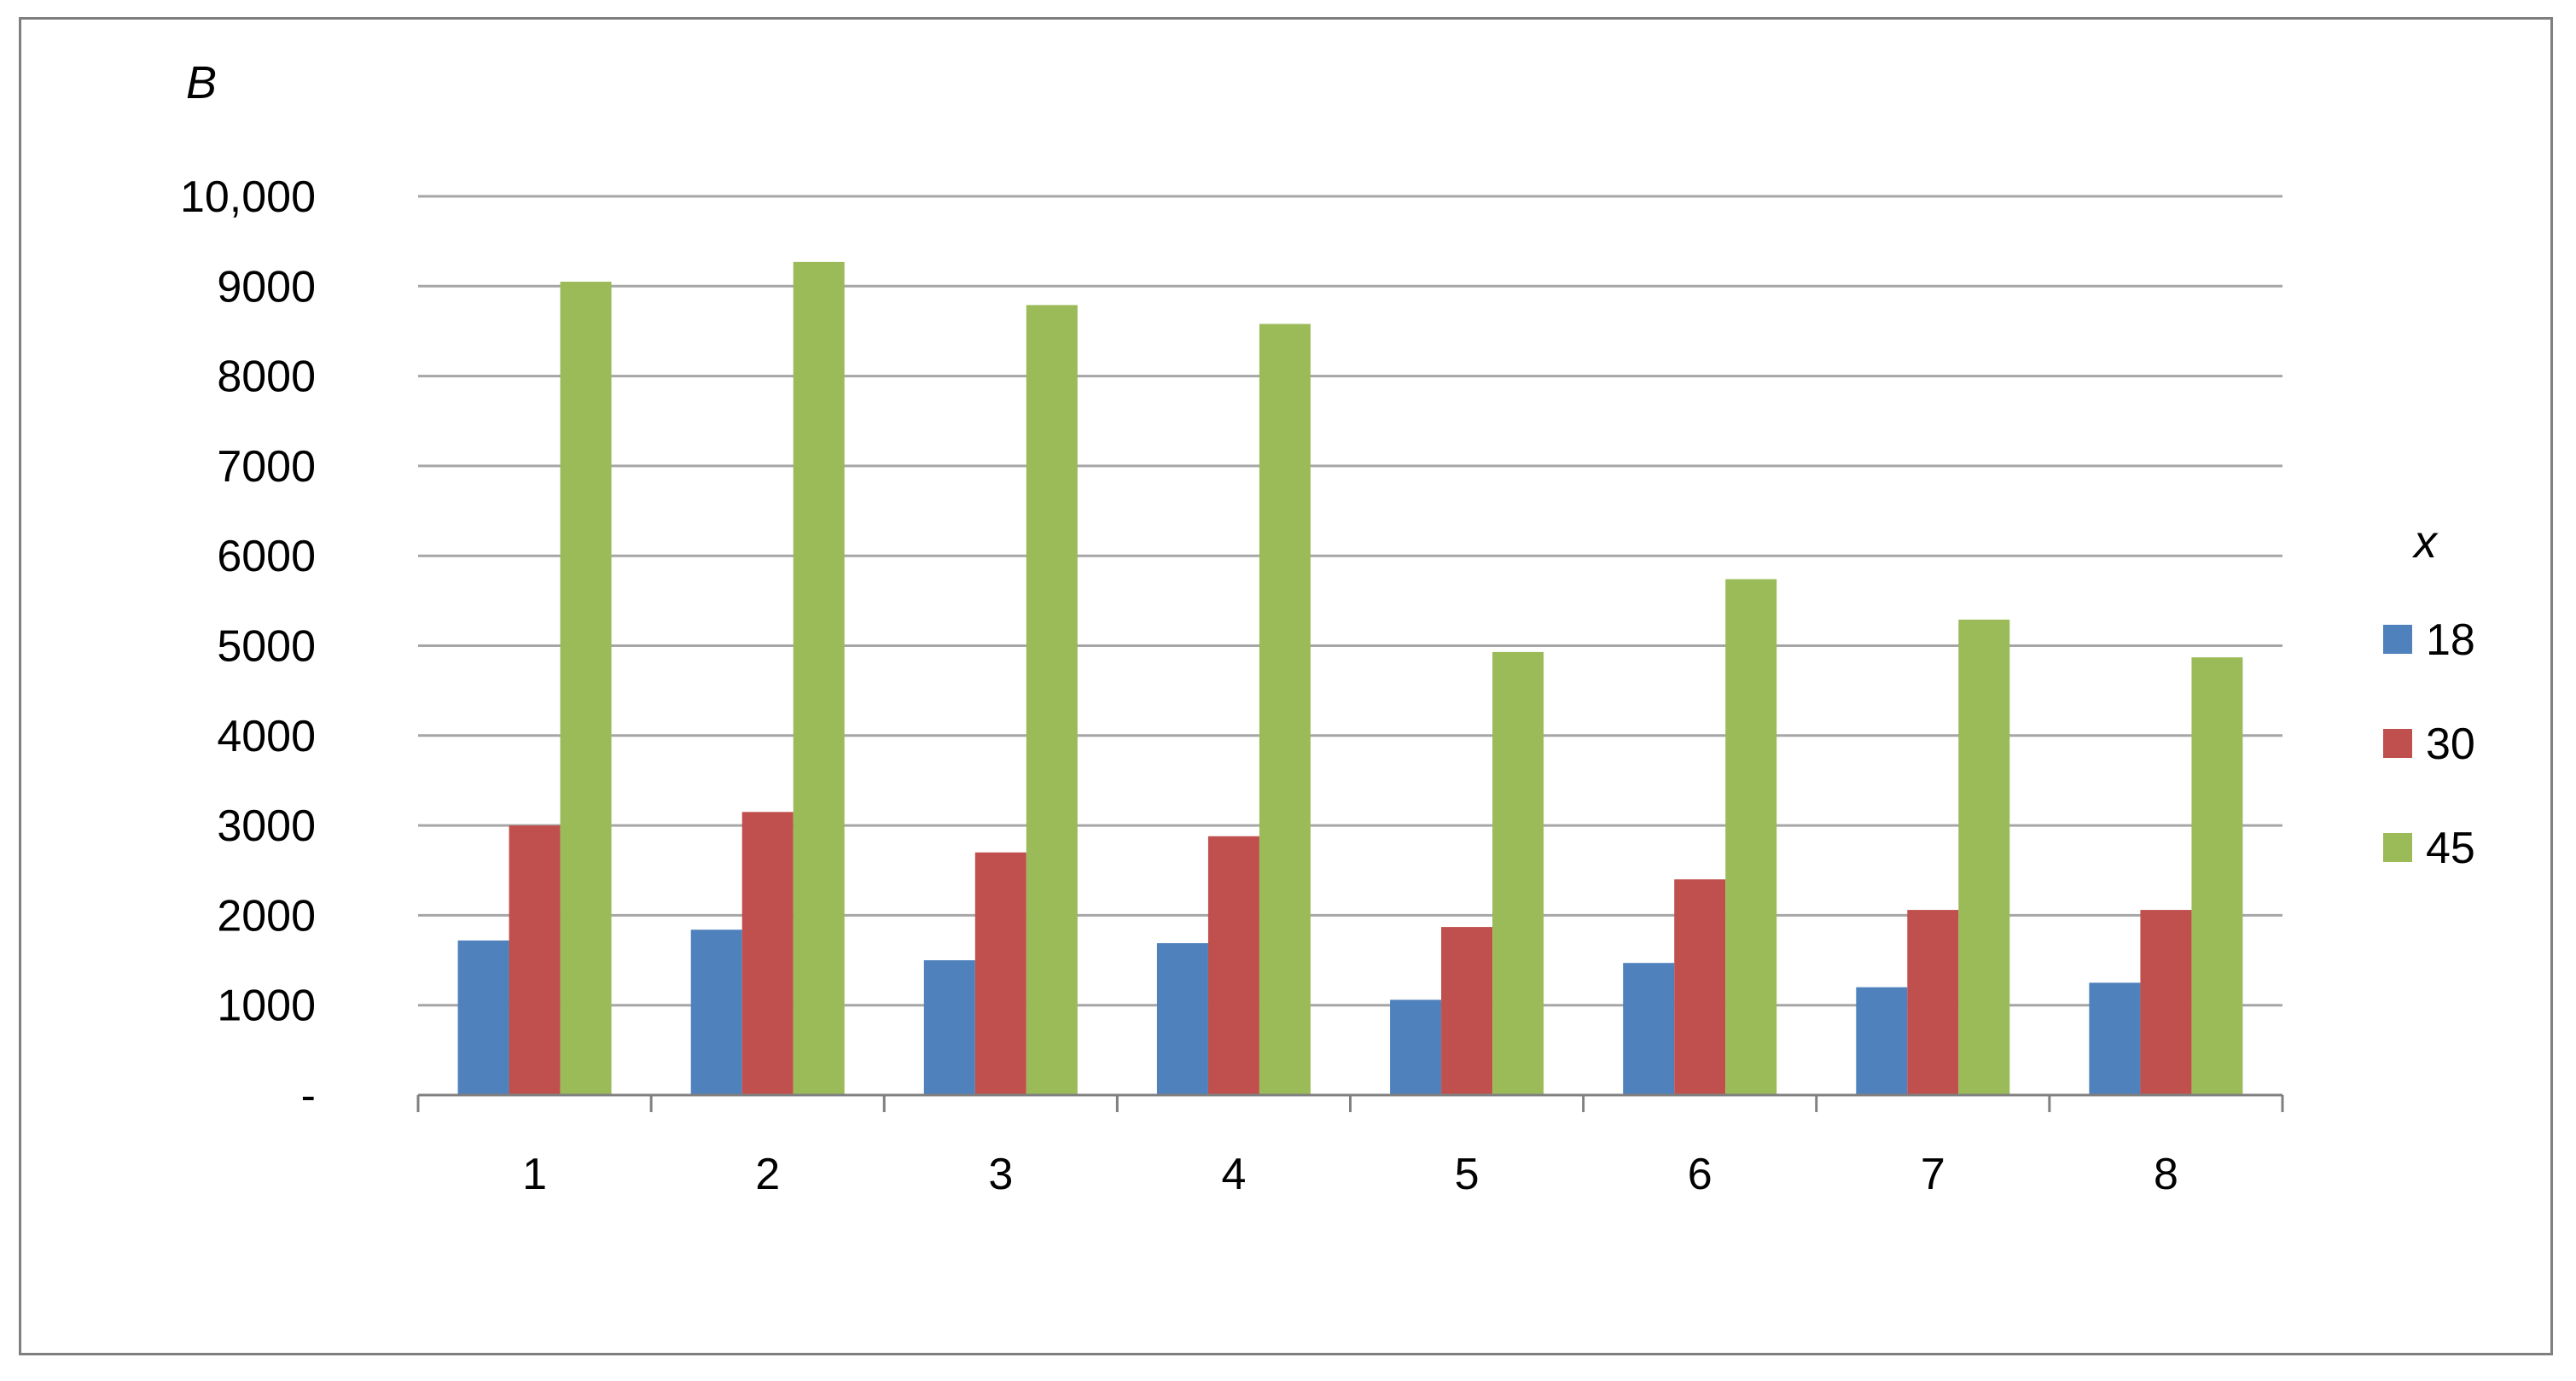 The image size is (2576, 1381). Describe the element at coordinates (266, 467) in the screenshot. I see `y-tick-label: 7000` at that location.